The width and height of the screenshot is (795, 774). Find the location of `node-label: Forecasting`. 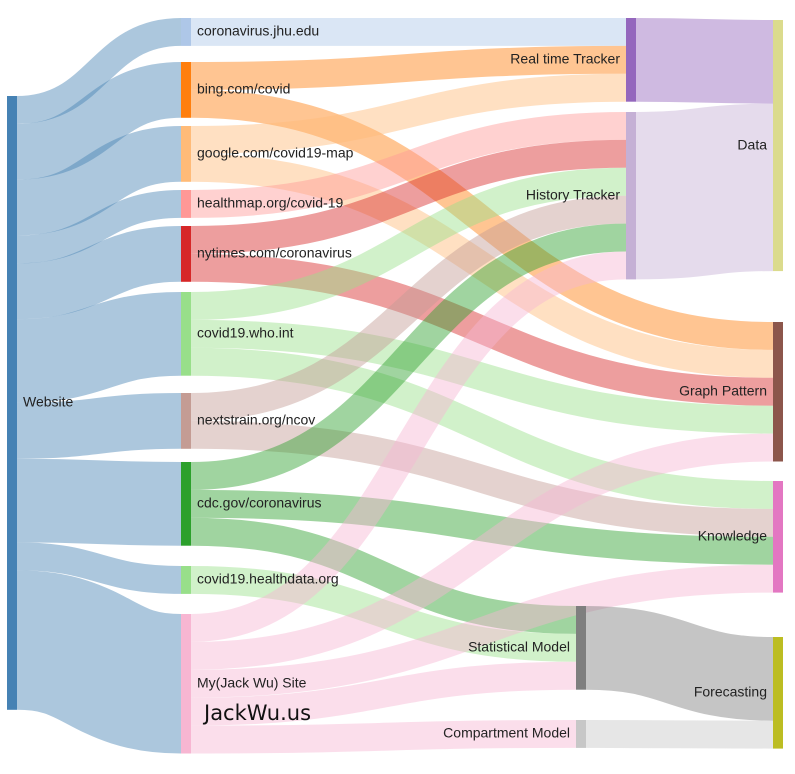

node-label: Forecasting is located at coordinates (730, 692).